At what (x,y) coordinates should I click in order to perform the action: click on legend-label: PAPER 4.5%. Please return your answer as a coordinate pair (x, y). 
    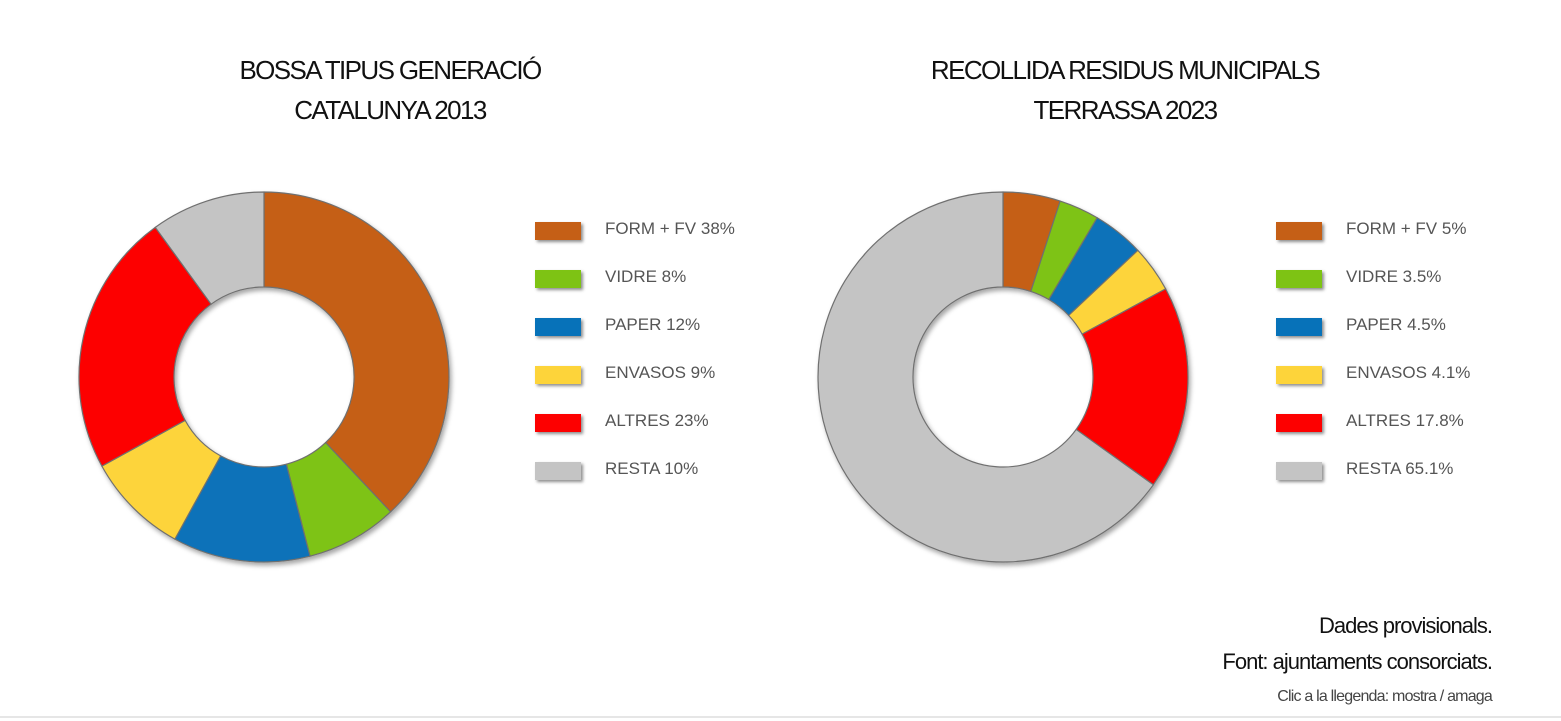
    Looking at the image, I should click on (1396, 324).